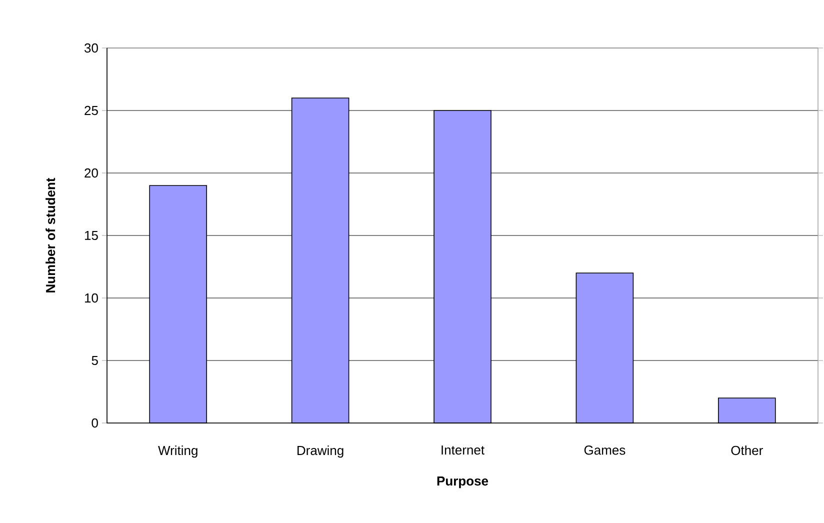 This screenshot has width=824, height=523. What do you see at coordinates (462, 482) in the screenshot?
I see `x-axis-title: Purpose` at bounding box center [462, 482].